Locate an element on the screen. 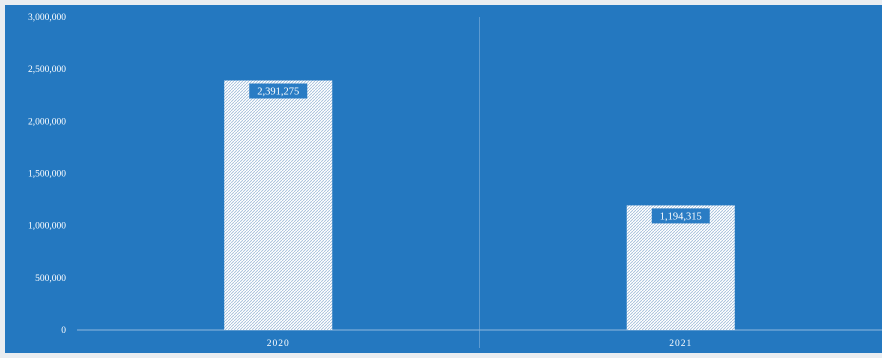  data-label: 2,391,275 is located at coordinates (278, 92).